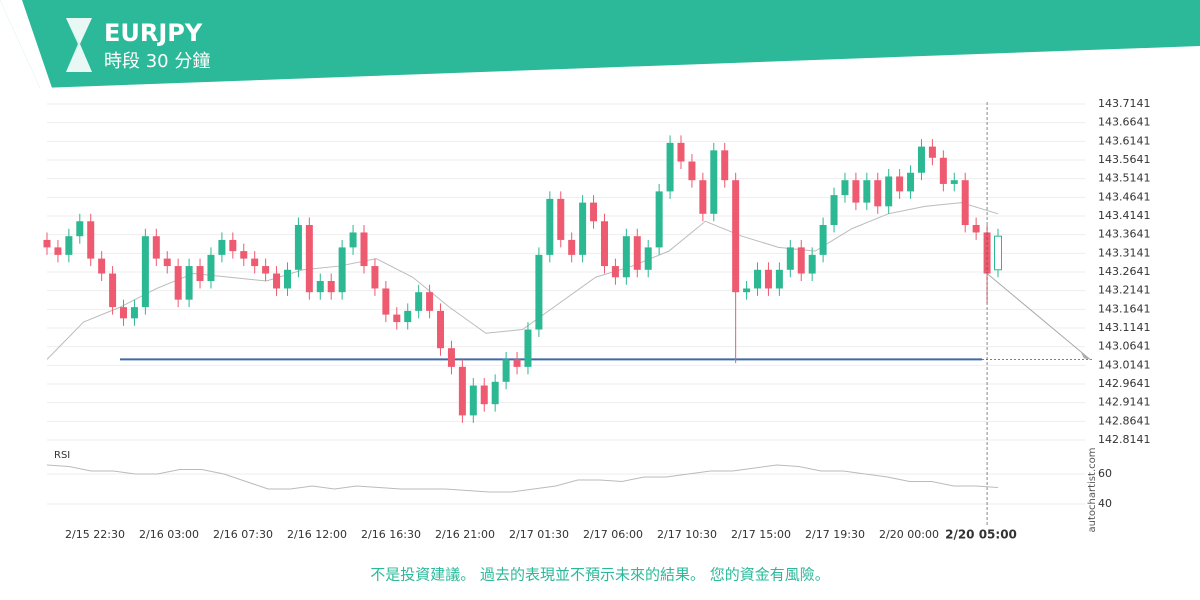 The width and height of the screenshot is (1200, 600). I want to click on y-tick-label: 143.5141, so click(1124, 178).